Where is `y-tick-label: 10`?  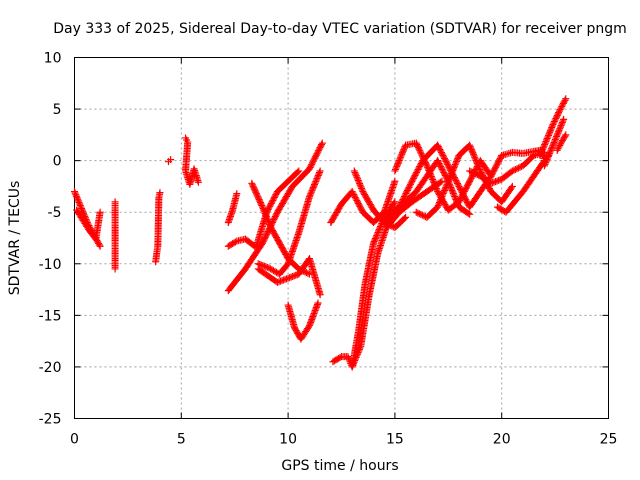 y-tick-label: 10 is located at coordinates (53, 59).